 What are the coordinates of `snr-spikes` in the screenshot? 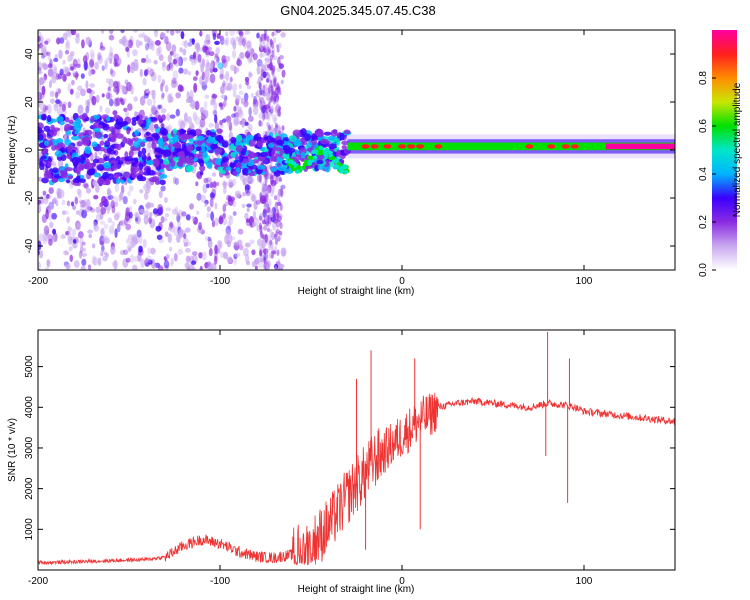 It's located at (463, 441).